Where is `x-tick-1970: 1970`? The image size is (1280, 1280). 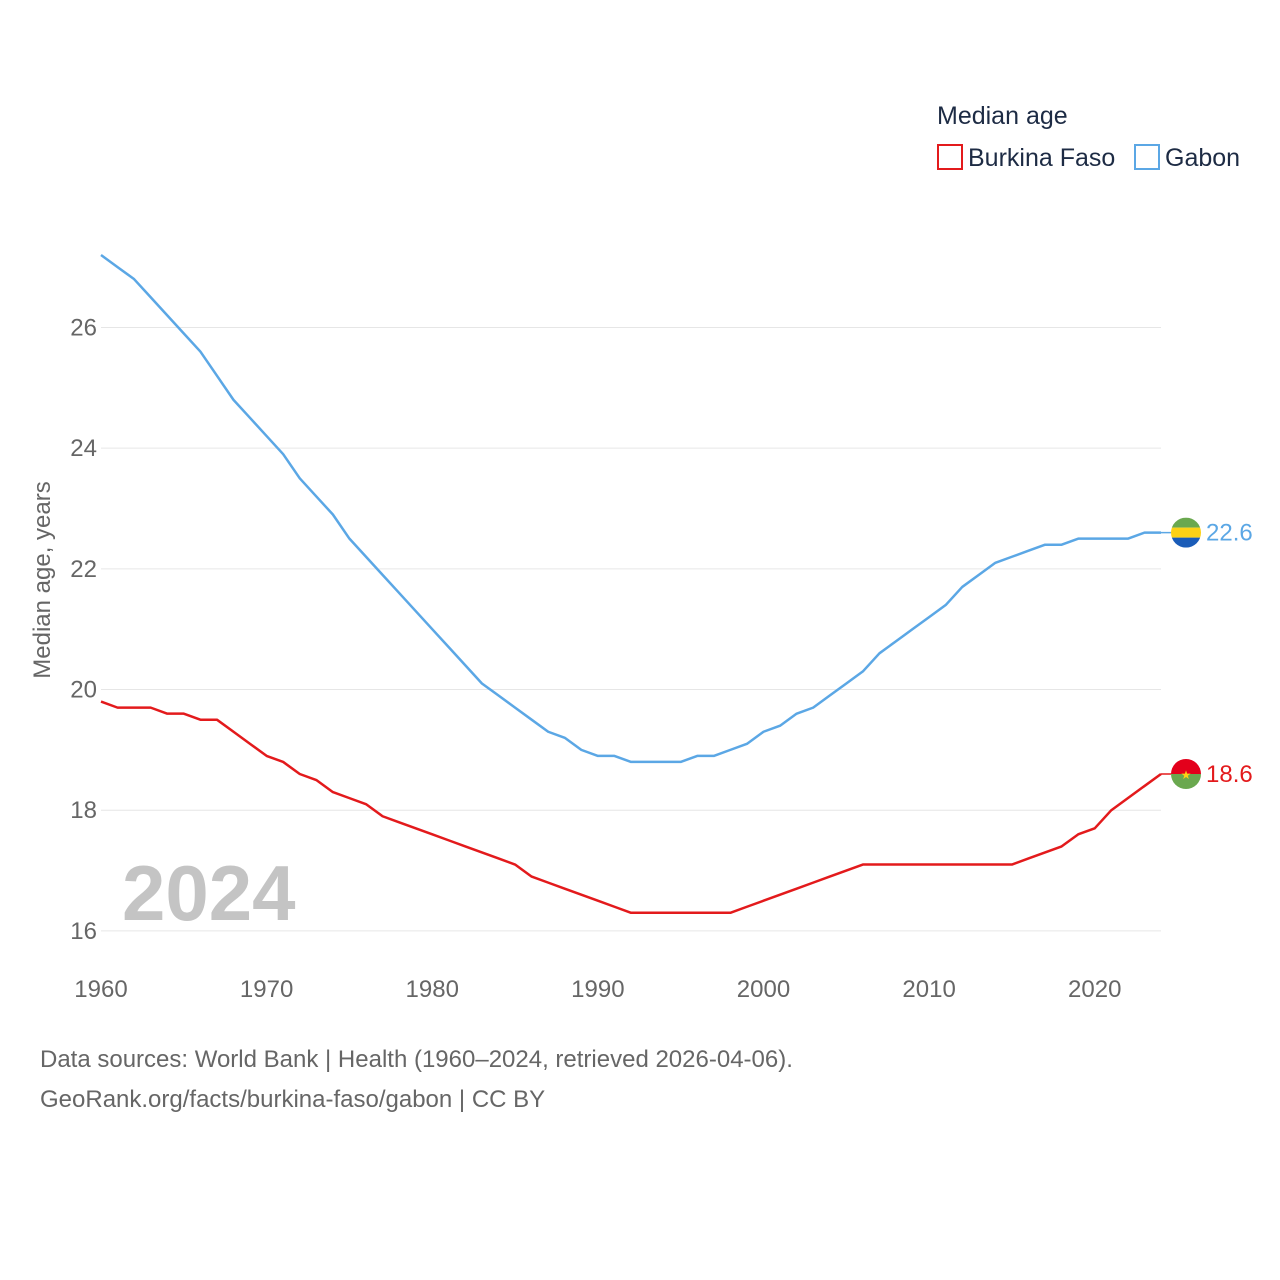 x-tick-1970: 1970 is located at coordinates (266, 989).